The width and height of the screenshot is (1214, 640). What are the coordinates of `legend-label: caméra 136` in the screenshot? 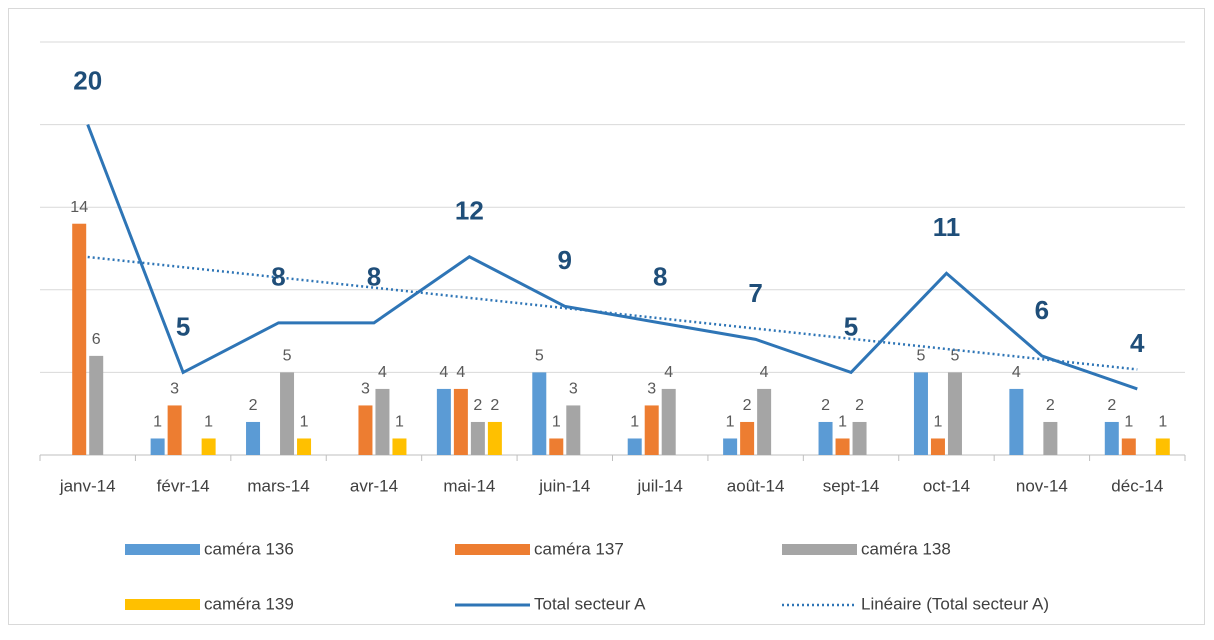 It's located at (249, 548).